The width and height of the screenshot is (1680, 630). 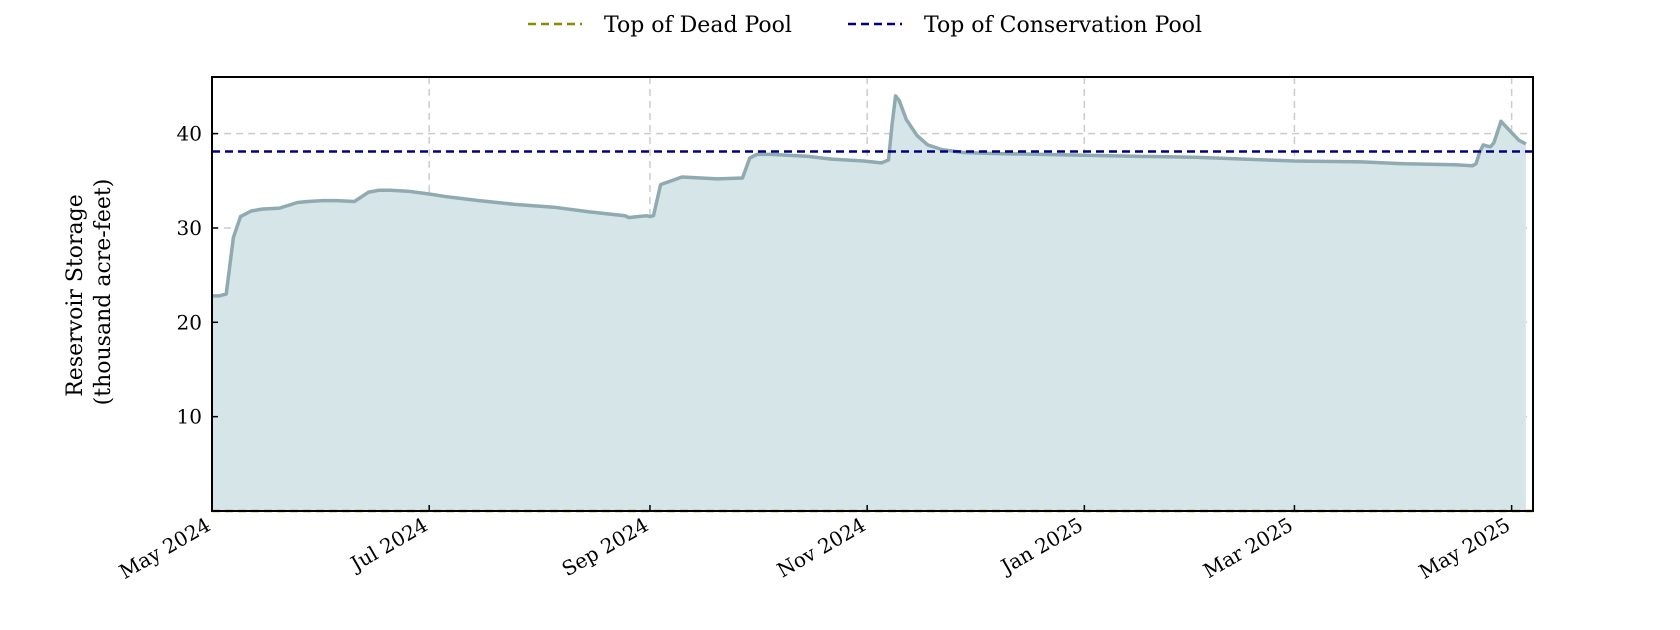 What do you see at coordinates (1063, 25) in the screenshot?
I see `legend-label-conservation-pool: Top of Conservation Pool` at bounding box center [1063, 25].